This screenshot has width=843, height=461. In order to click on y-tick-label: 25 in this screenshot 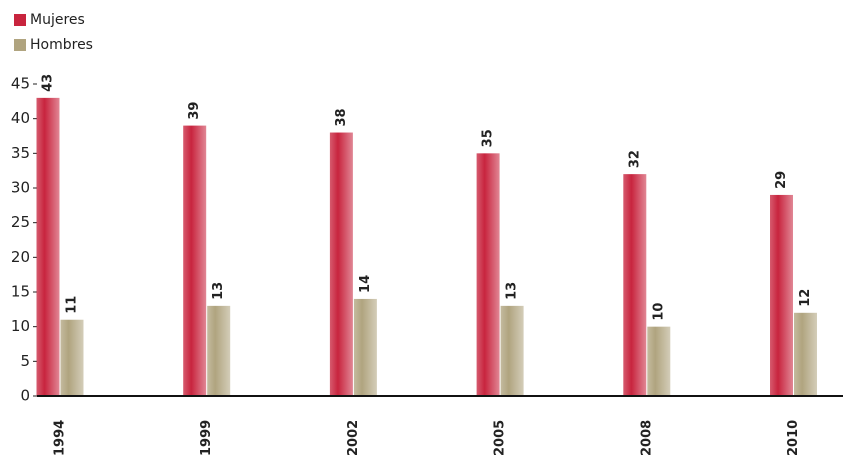, I will do `click(20, 222)`.